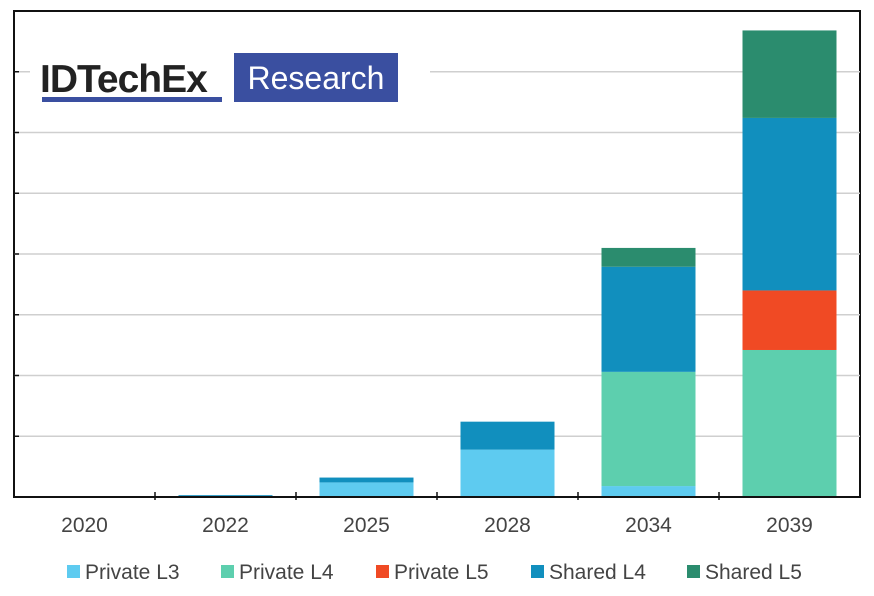 The image size is (874, 596). What do you see at coordinates (507, 525) in the screenshot?
I see `x-tick-label: 2028` at bounding box center [507, 525].